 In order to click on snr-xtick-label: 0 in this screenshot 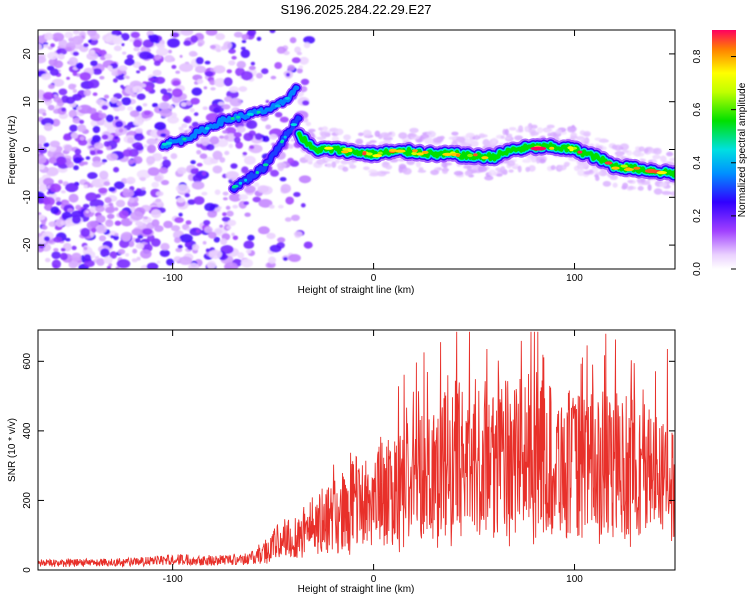, I will do `click(374, 579)`.